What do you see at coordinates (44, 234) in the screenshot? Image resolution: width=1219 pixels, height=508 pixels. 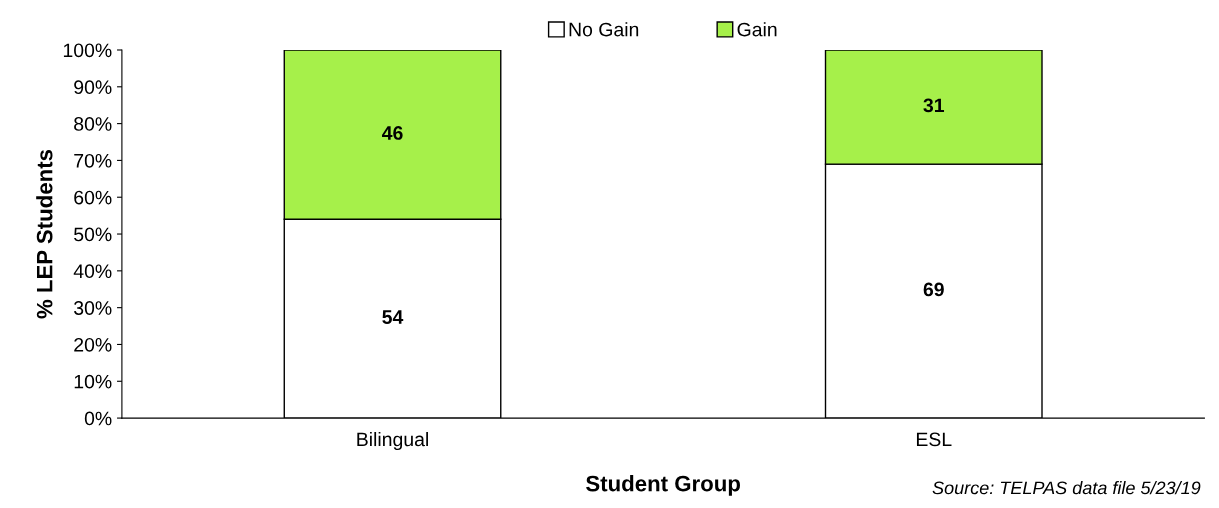 I see `y-axis-title: % LEP Students` at bounding box center [44, 234].